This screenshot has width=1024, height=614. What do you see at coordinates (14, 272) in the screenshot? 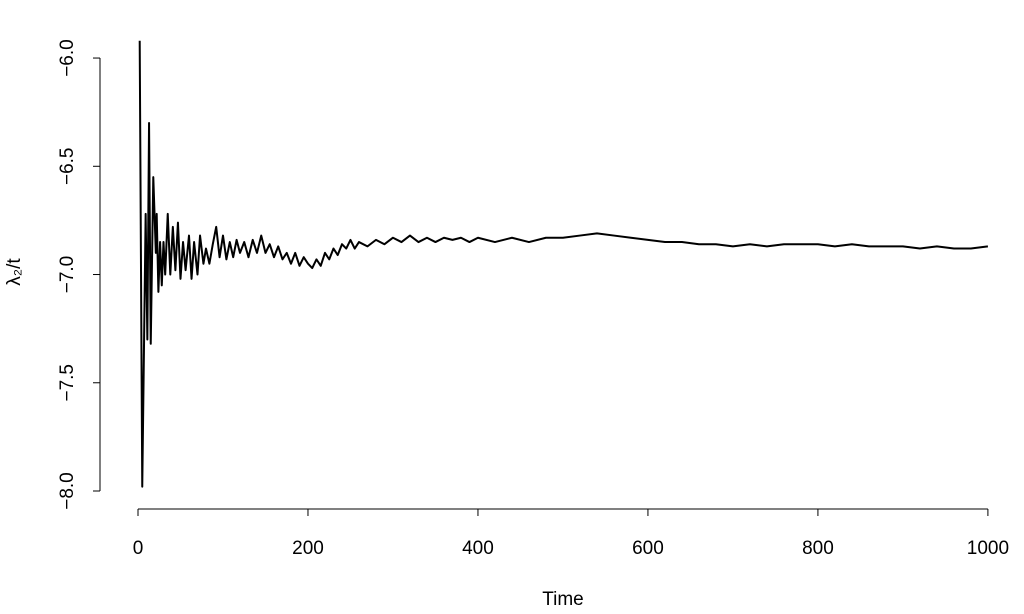
I see `y-axis-label: λ₂/t` at bounding box center [14, 272].